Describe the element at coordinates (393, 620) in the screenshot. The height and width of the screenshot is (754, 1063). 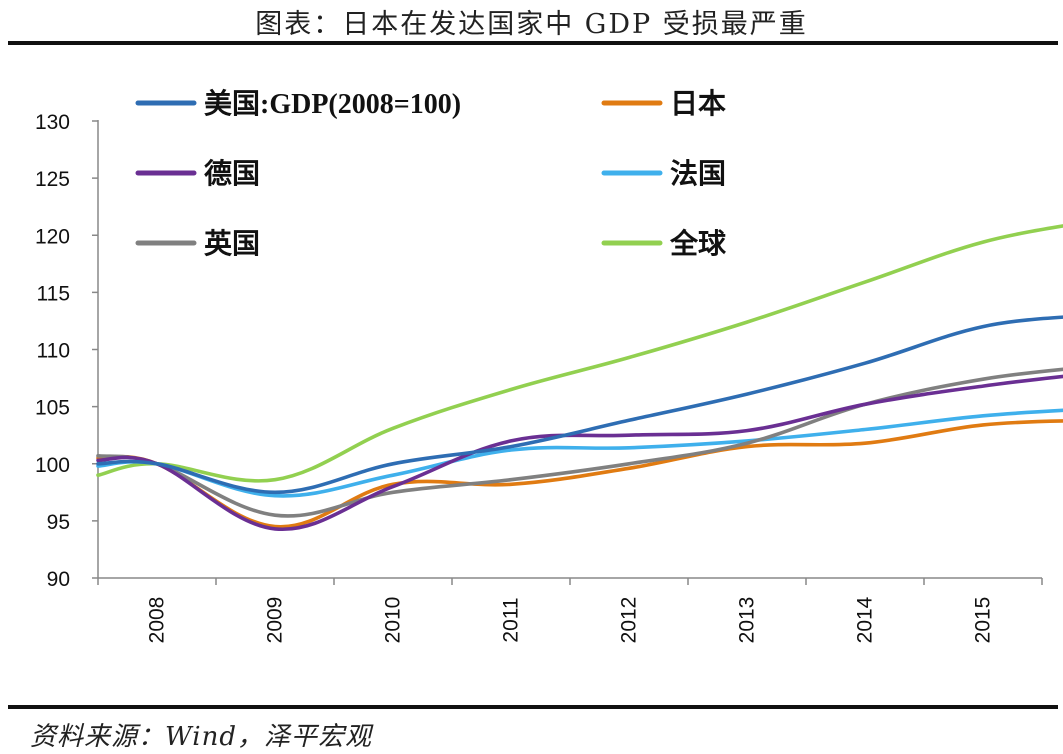
I see `x-tick-label: 2010` at that location.